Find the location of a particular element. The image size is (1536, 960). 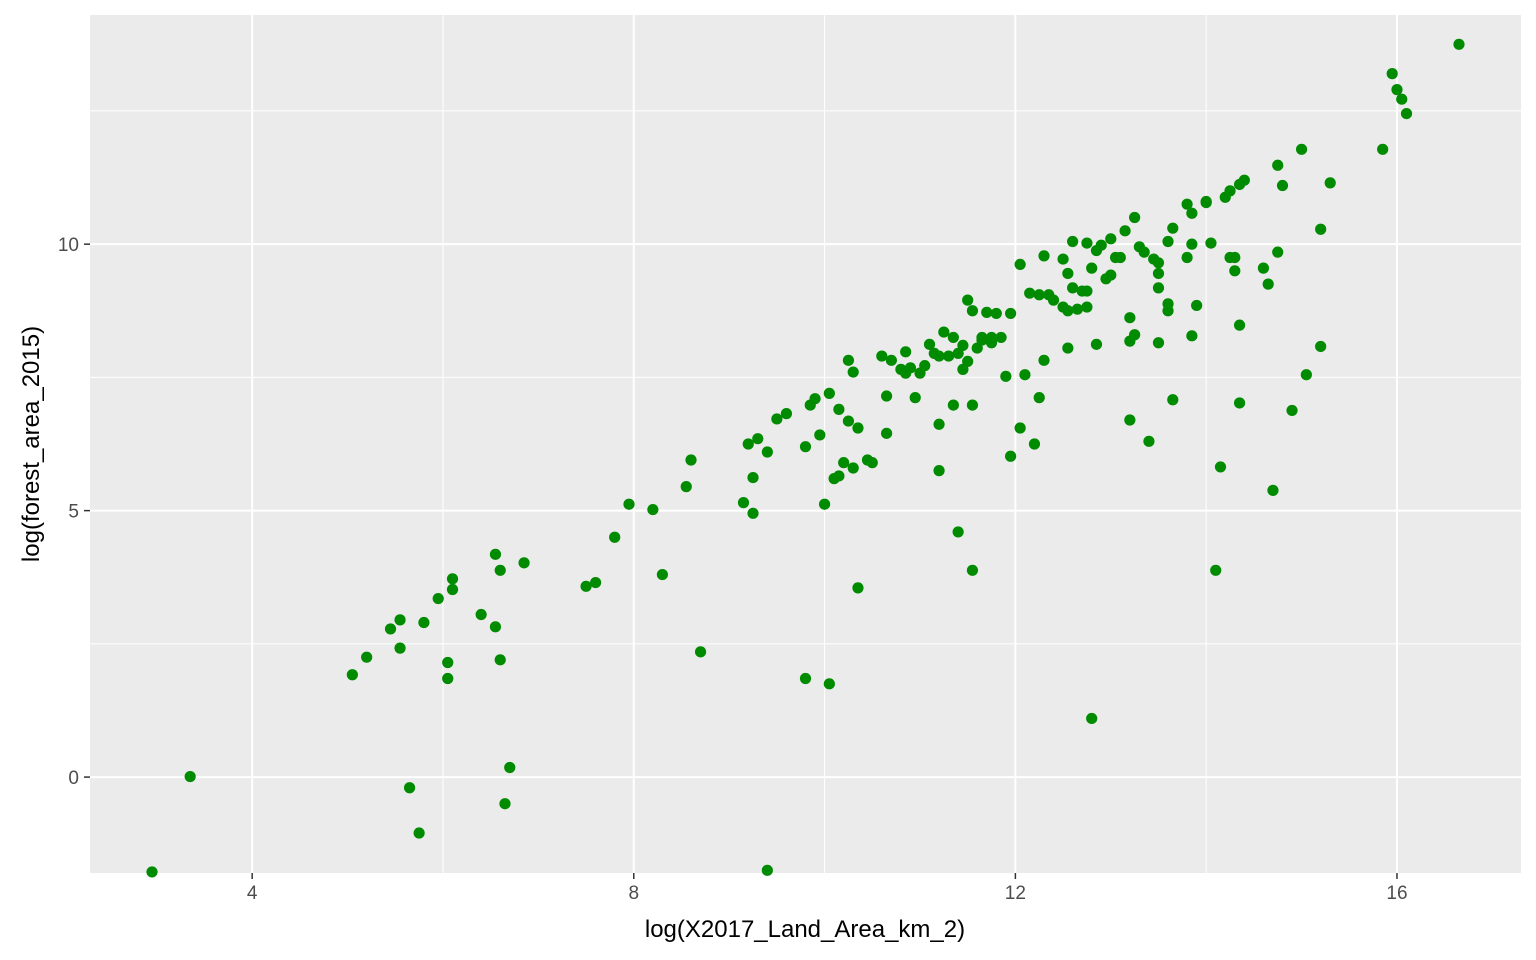

x-tick-label: 16 is located at coordinates (1396, 893).